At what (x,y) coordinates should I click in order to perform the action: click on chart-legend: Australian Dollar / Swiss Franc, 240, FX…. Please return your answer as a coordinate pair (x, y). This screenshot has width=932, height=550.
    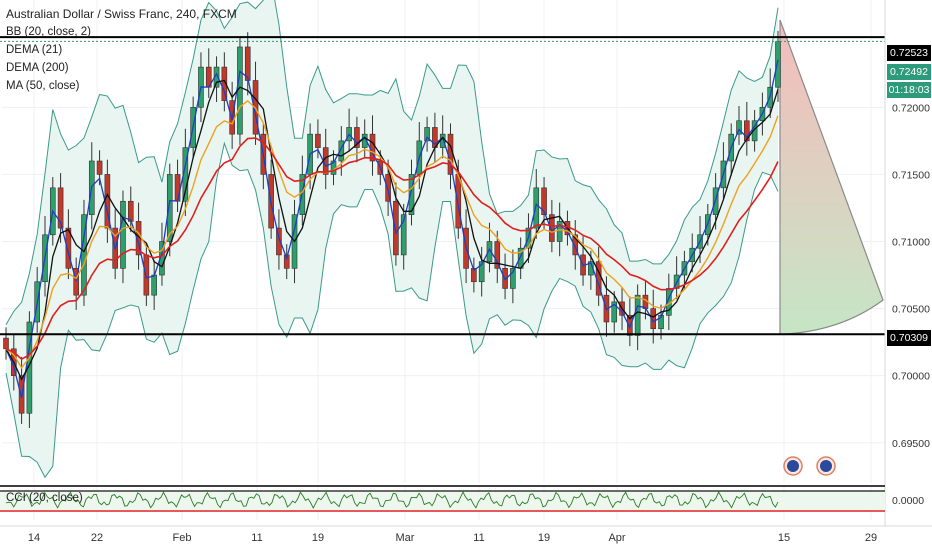
    Looking at the image, I should click on (121, 50).